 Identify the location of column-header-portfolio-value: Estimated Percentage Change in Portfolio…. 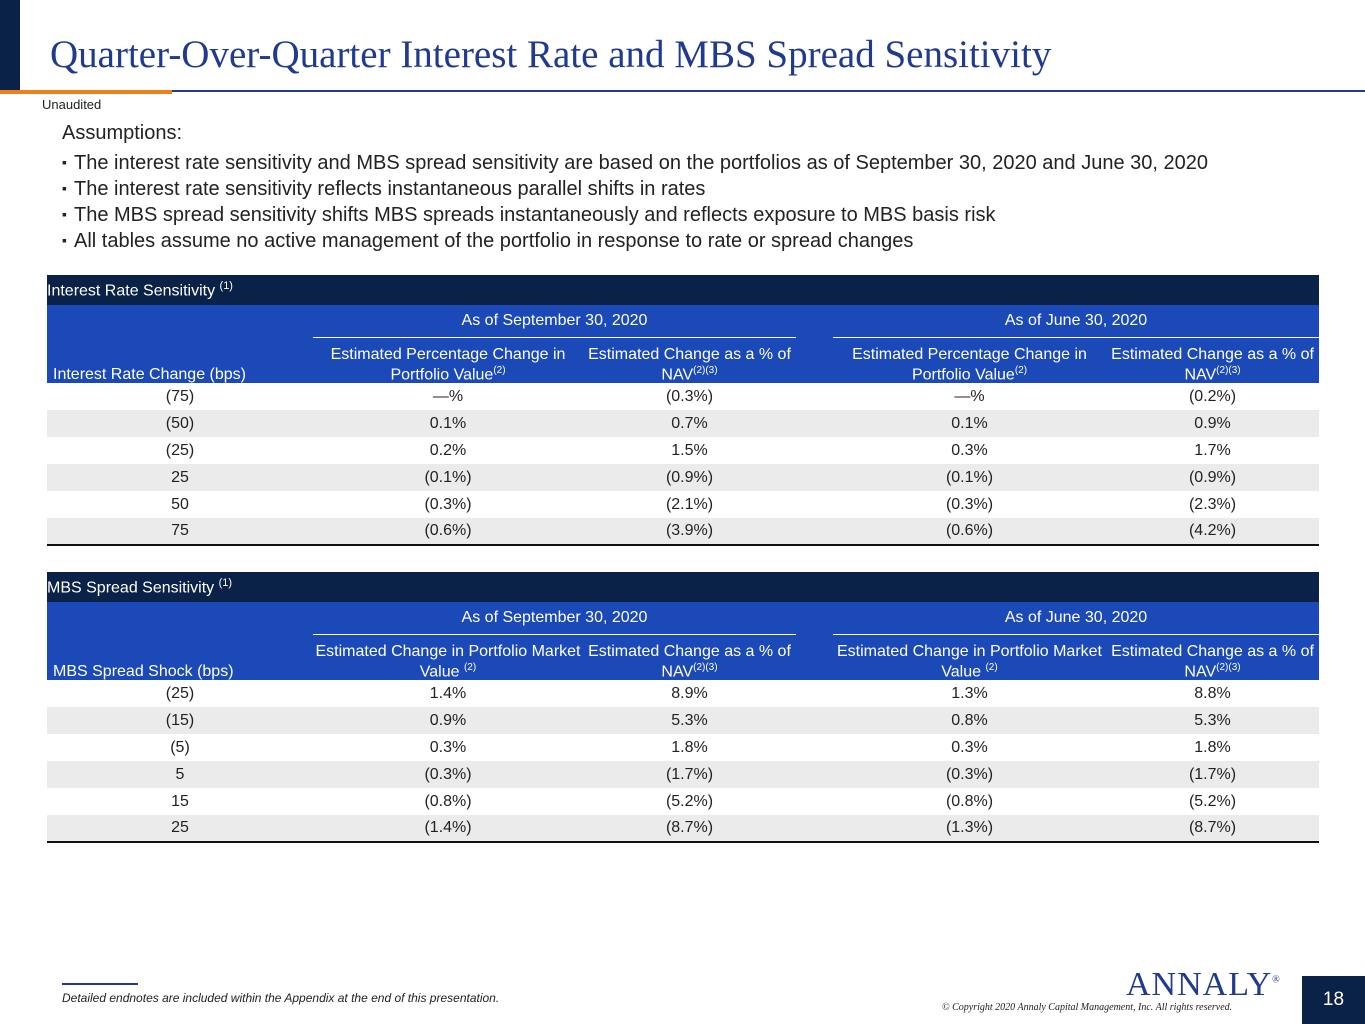
(448, 360).